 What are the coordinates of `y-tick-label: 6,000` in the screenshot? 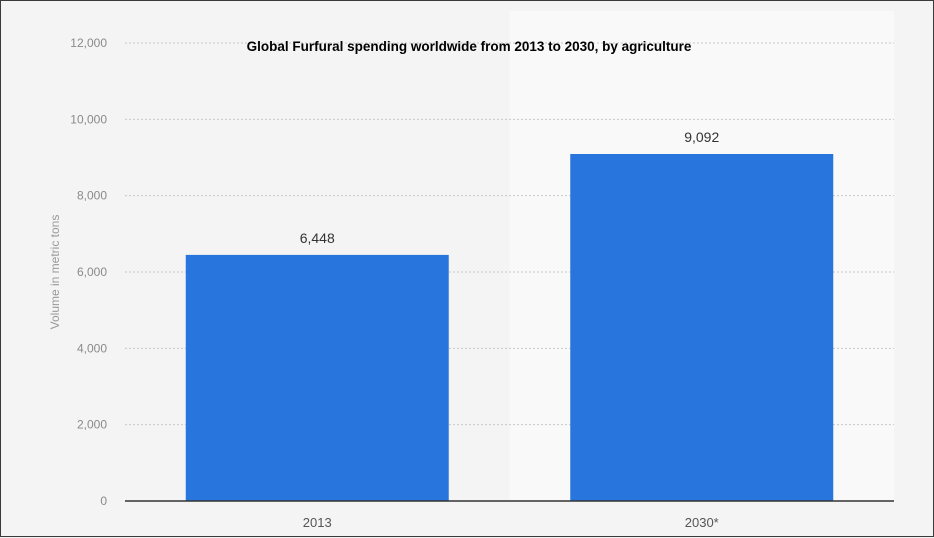 It's located at (92, 272).